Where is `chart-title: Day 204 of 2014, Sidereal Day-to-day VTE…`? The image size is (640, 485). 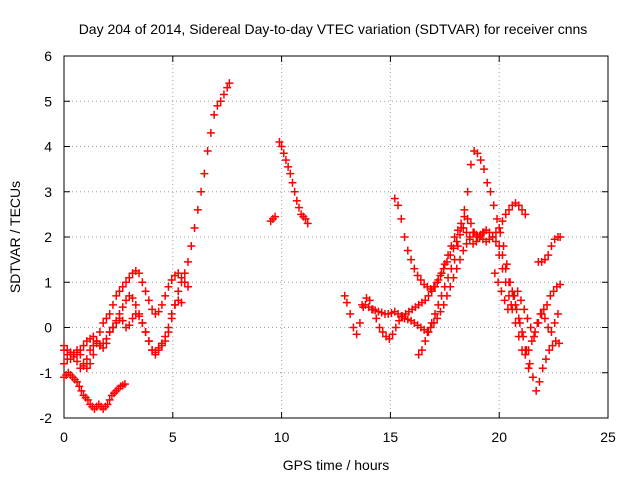 chart-title: Day 204 of 2014, Sidereal Day-to-day VTE… is located at coordinates (333, 29).